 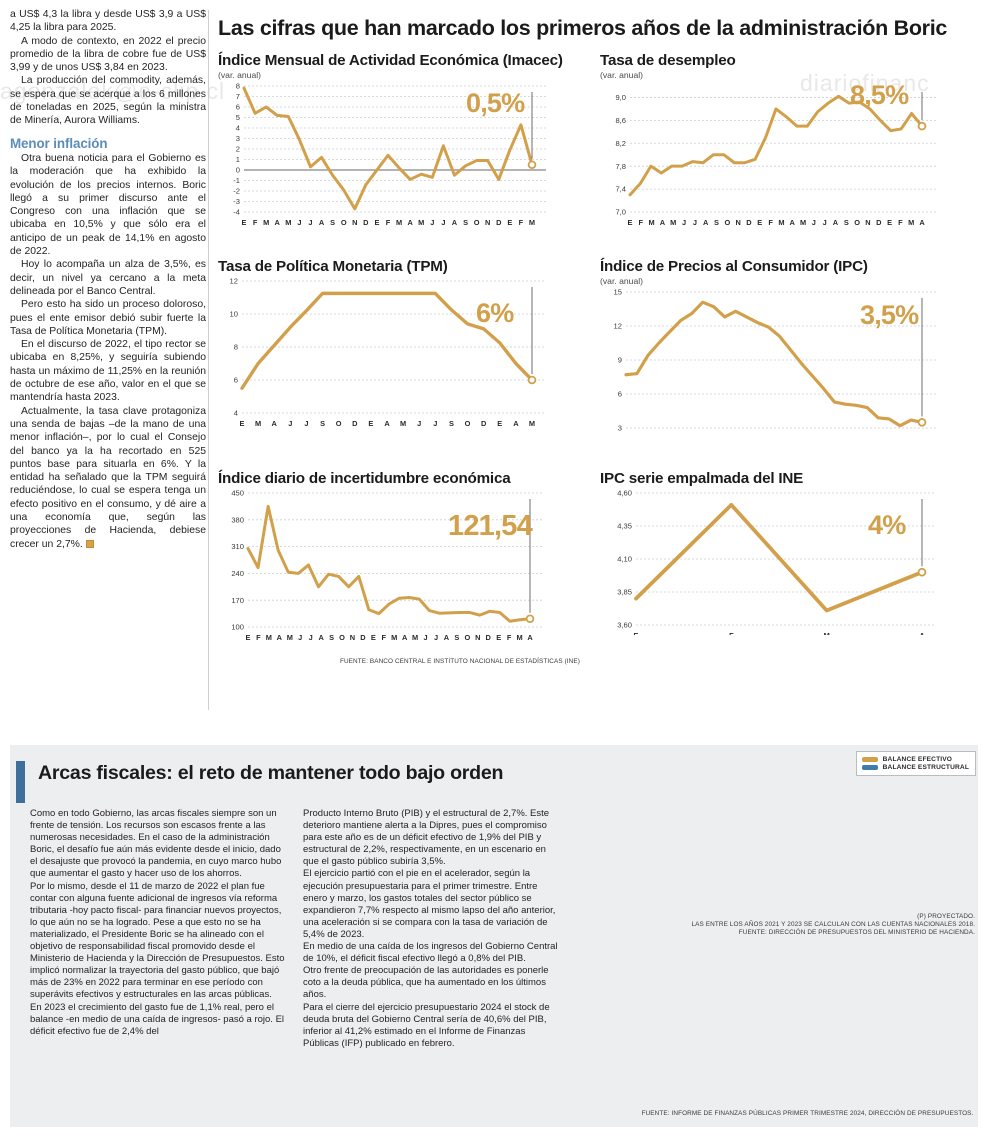 I want to click on y-axis-tick-label: 2, so click(x=238, y=149).